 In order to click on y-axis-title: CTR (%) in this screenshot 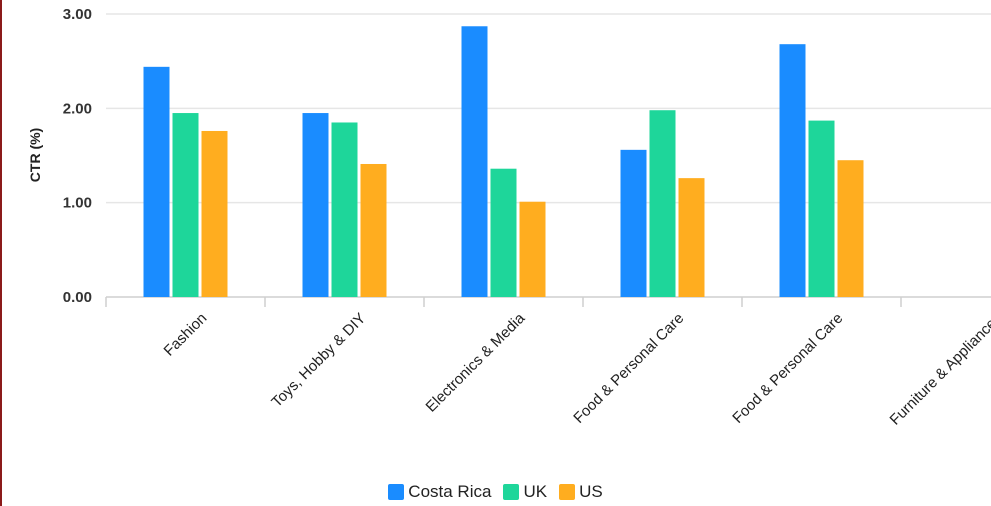, I will do `click(35, 155)`.